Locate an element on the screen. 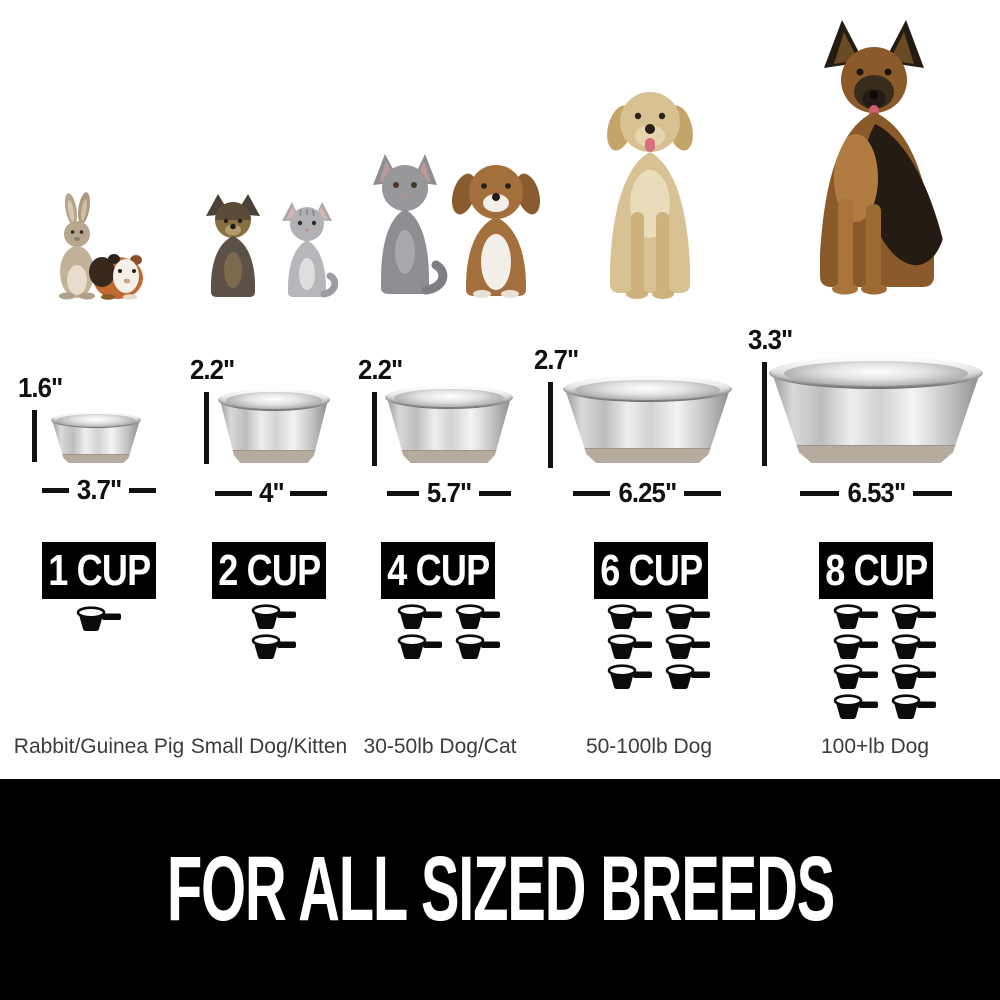  fluffy-dog-icon is located at coordinates (496, 231).